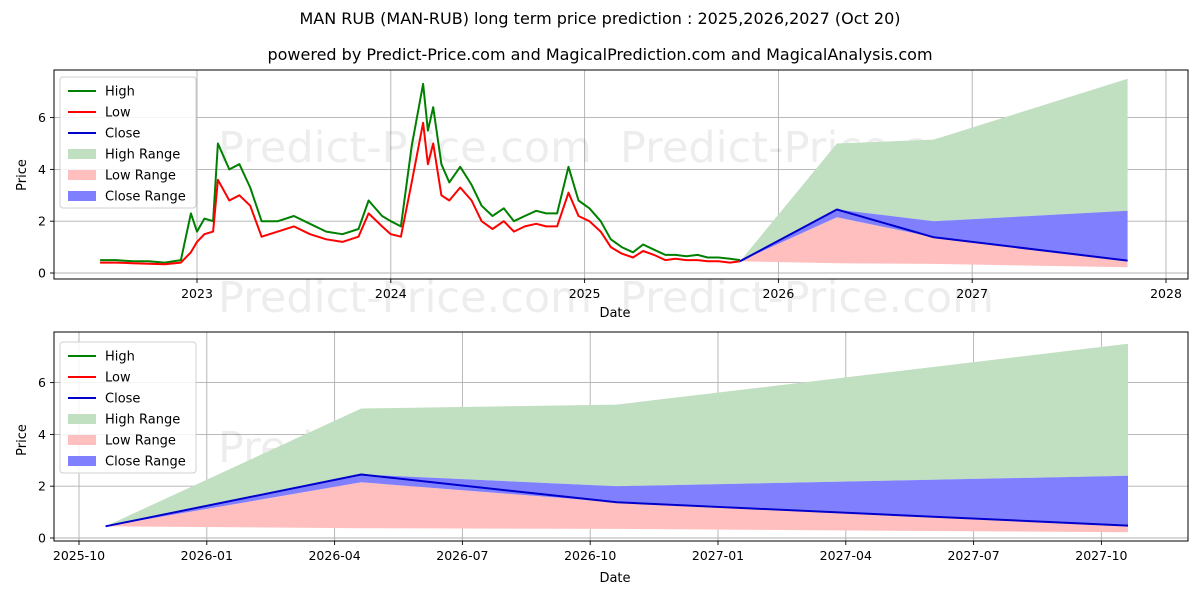 The height and width of the screenshot is (600, 1200). I want to click on x-tick-label: 2026-01, so click(207, 555).